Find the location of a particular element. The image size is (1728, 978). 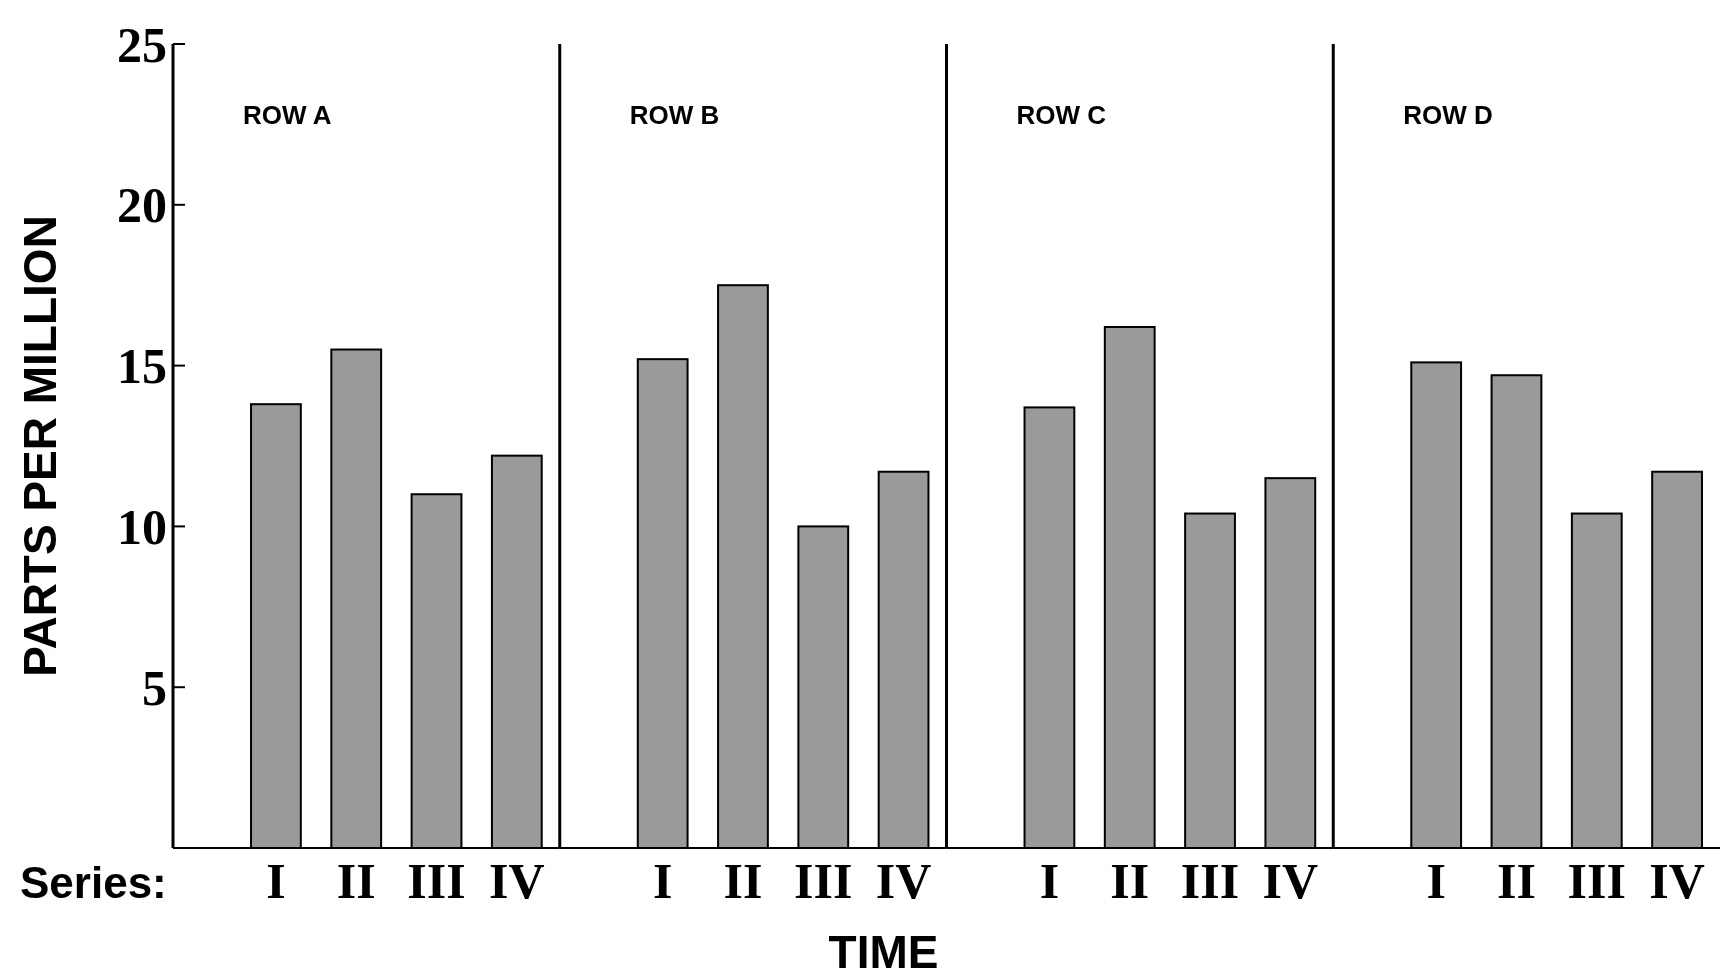

text: ROW A is located at coordinates (287, 115).